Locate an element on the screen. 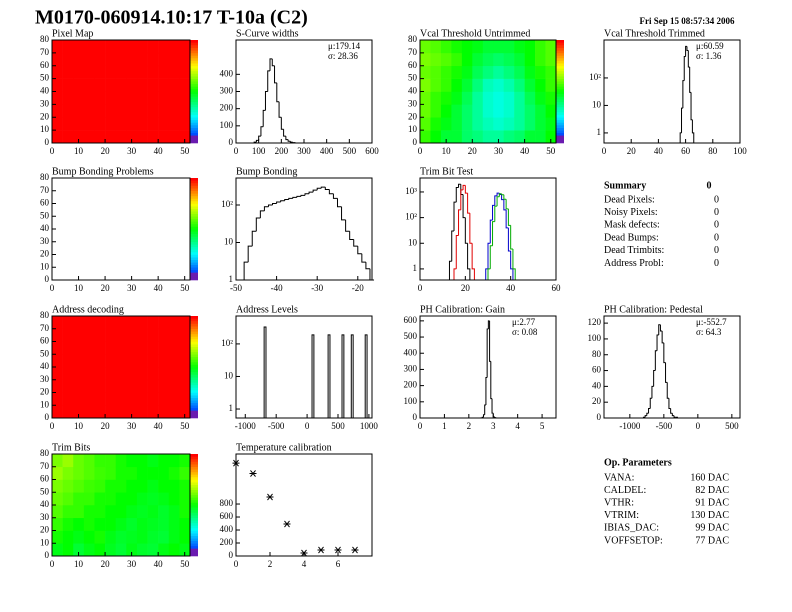  stats-text: σ: 0.08 is located at coordinates (525, 332).